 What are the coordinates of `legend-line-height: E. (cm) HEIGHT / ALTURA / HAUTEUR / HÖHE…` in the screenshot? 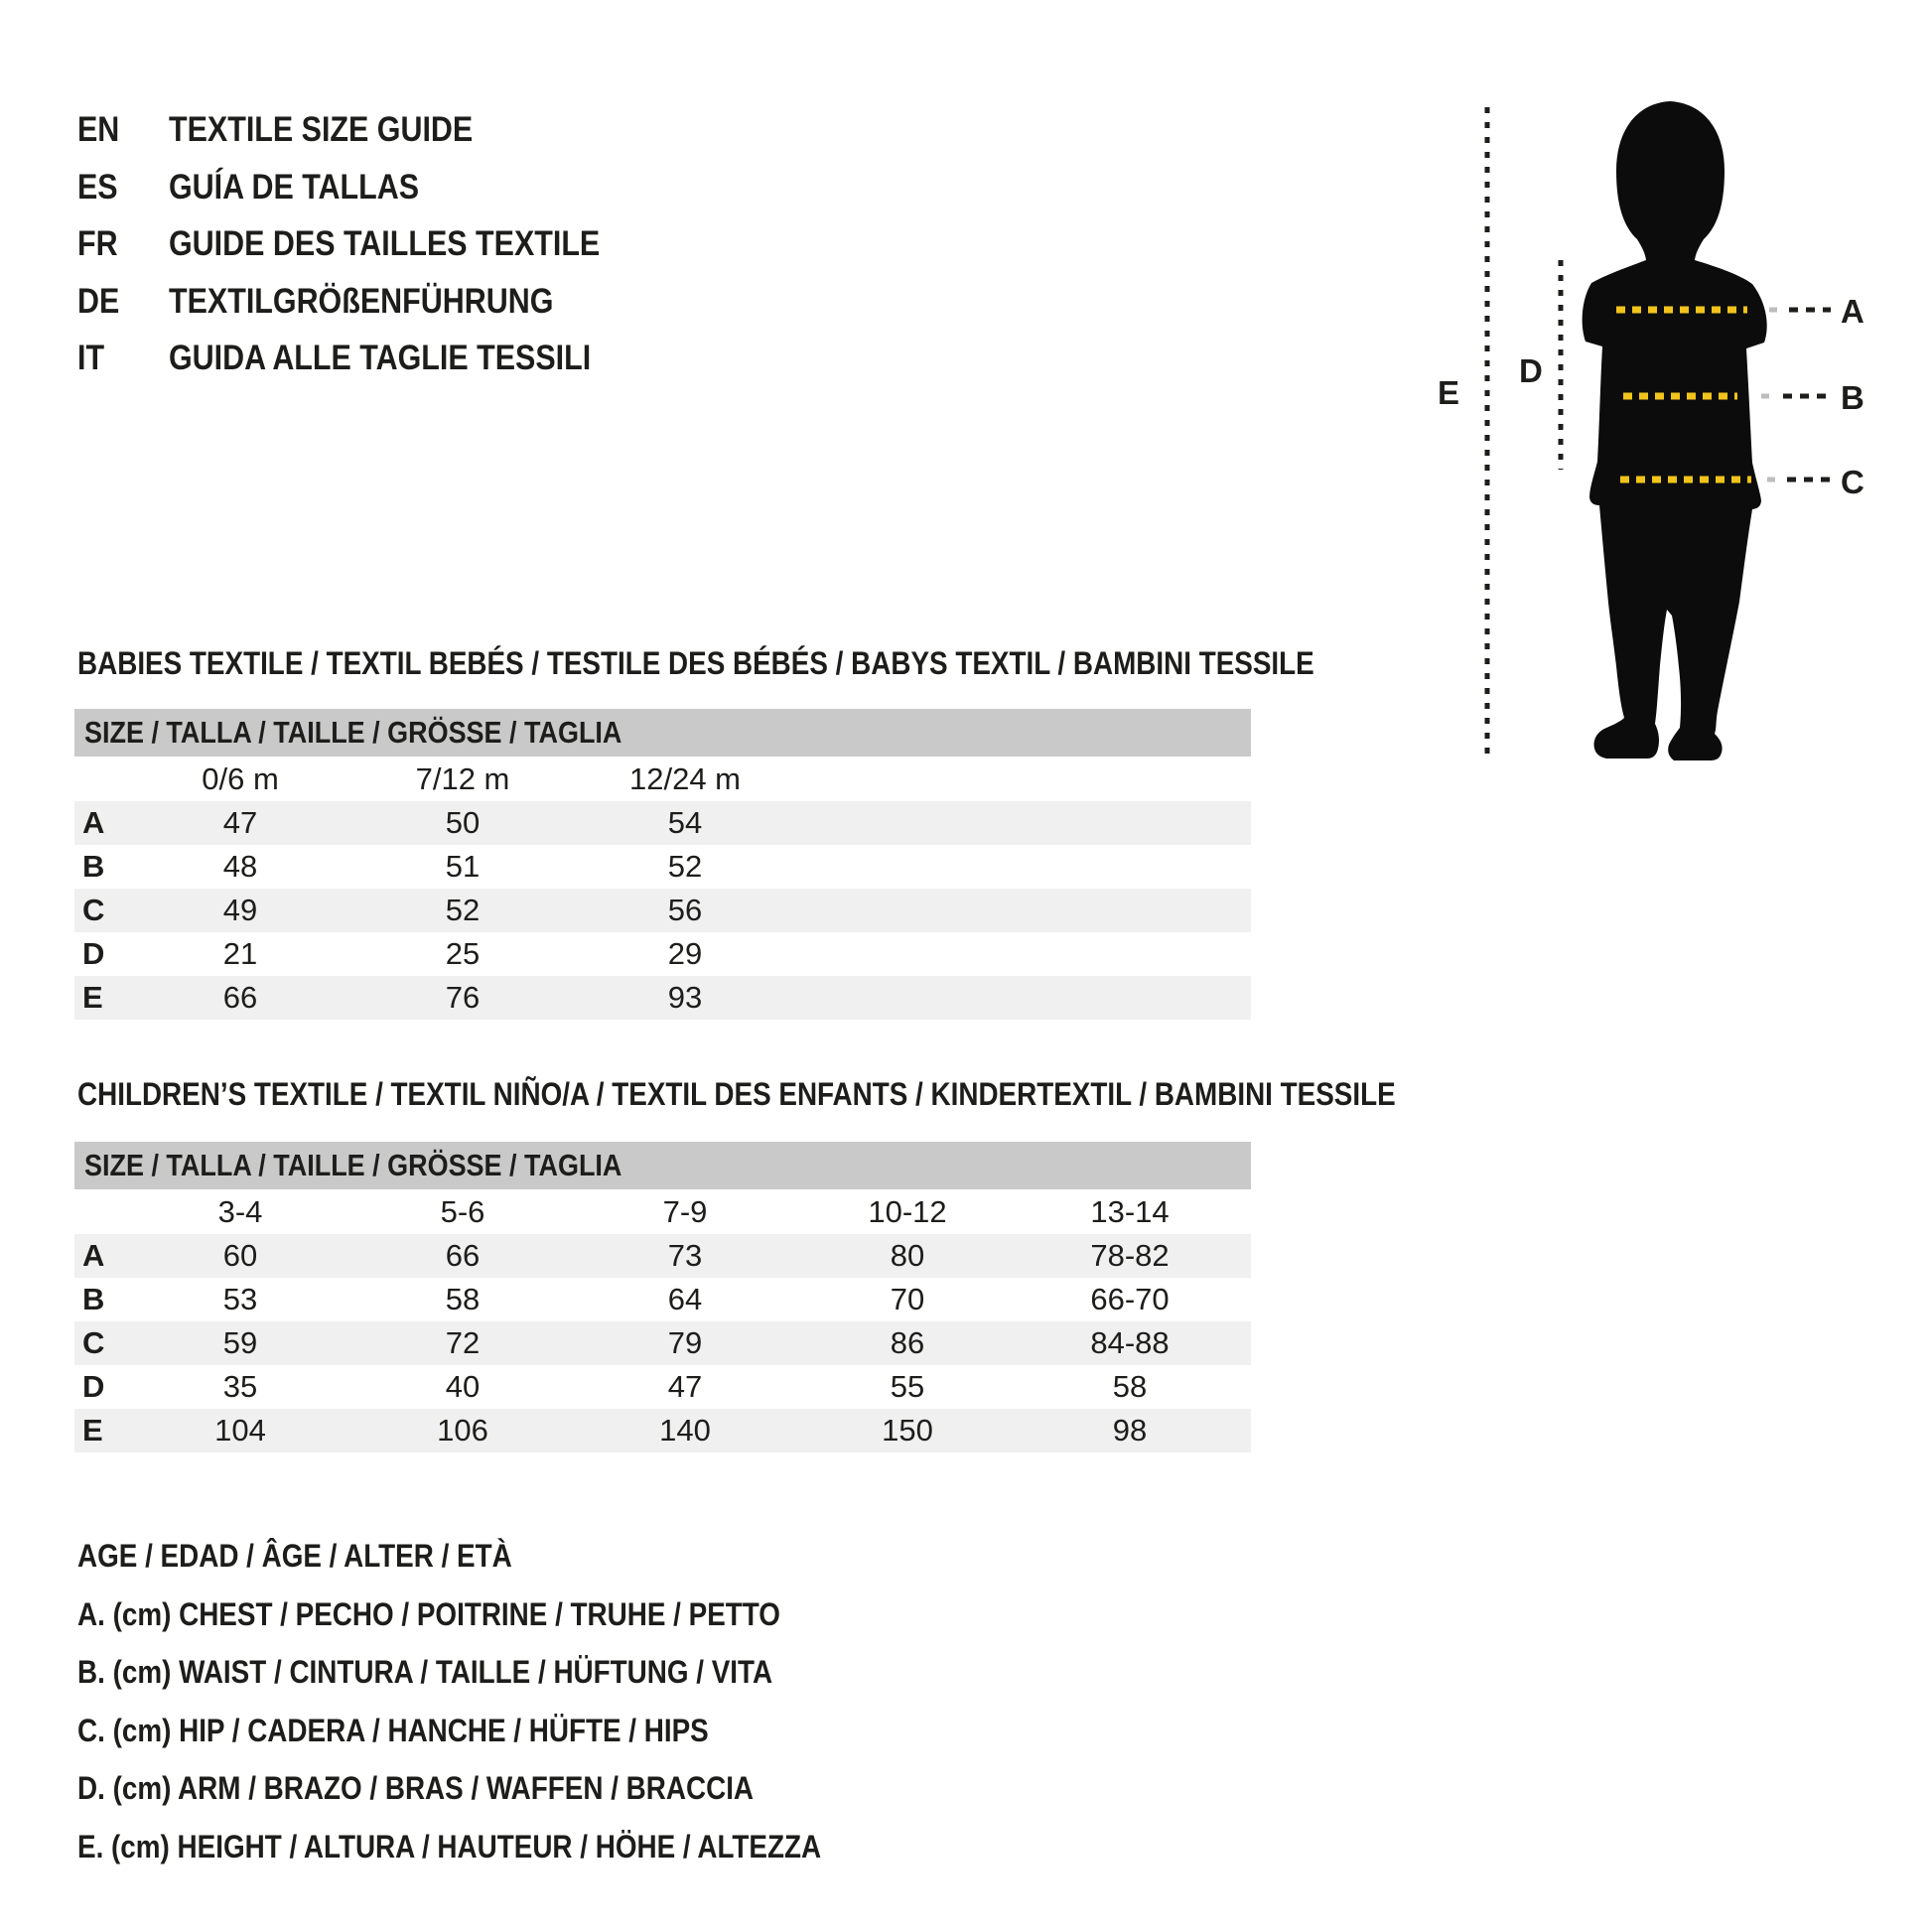 It's located at (450, 1846).